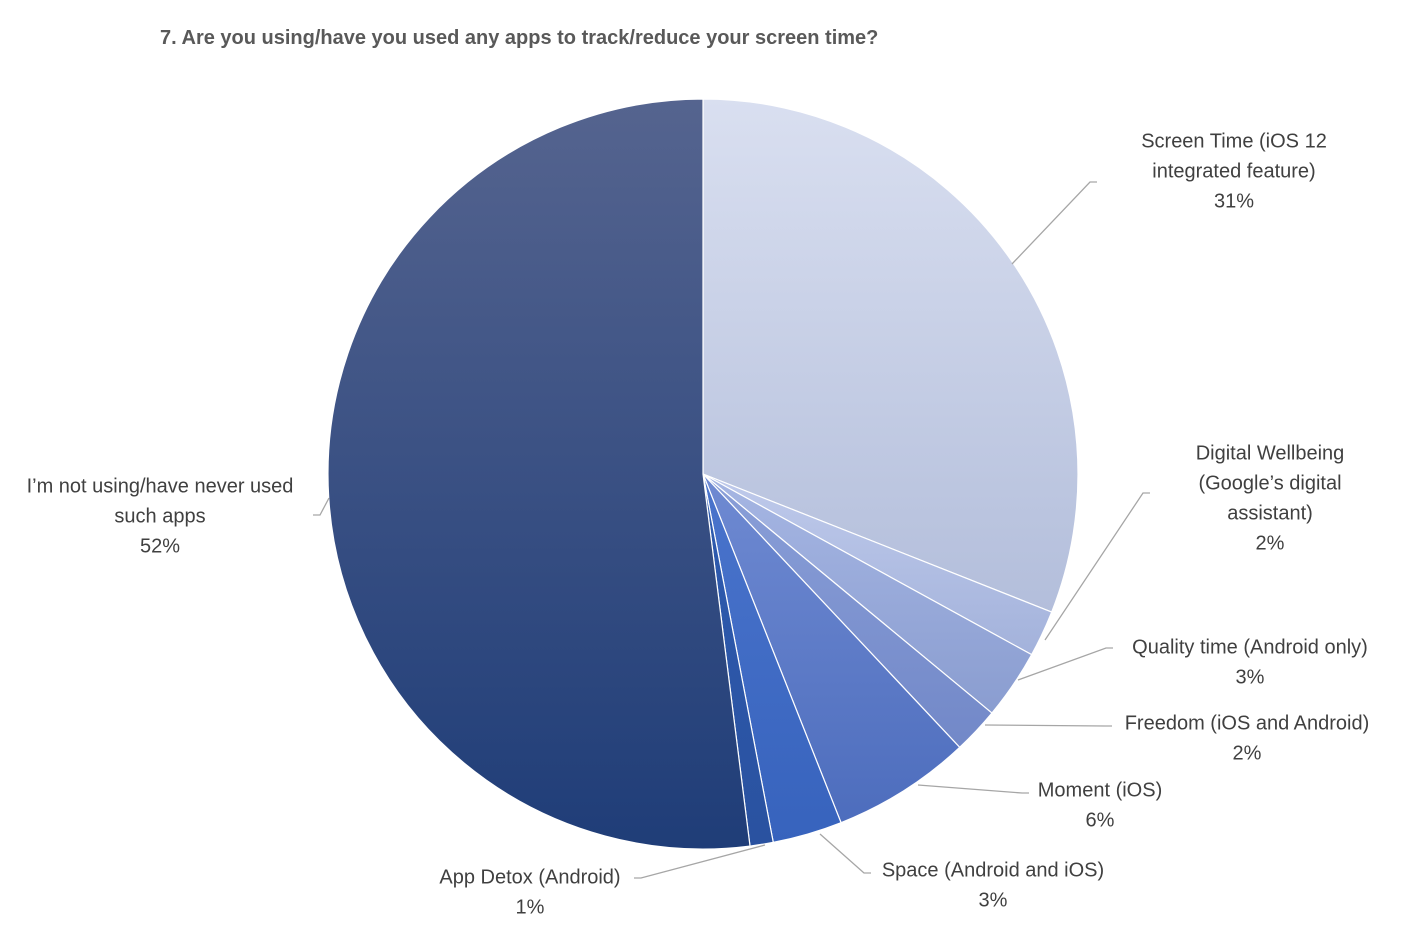  Describe the element at coordinates (1250, 647) in the screenshot. I see `slice-category-label: Quality time (Android only)` at that location.